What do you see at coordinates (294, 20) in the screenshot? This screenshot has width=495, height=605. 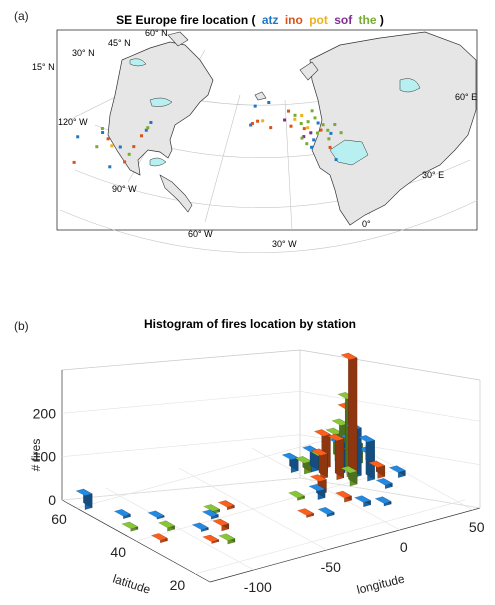 I see `map-title-station-ino: ino` at bounding box center [294, 20].